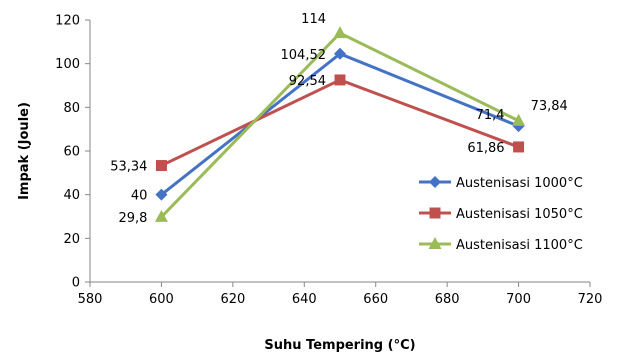  I want to click on data-label: 61,86, so click(485, 148).